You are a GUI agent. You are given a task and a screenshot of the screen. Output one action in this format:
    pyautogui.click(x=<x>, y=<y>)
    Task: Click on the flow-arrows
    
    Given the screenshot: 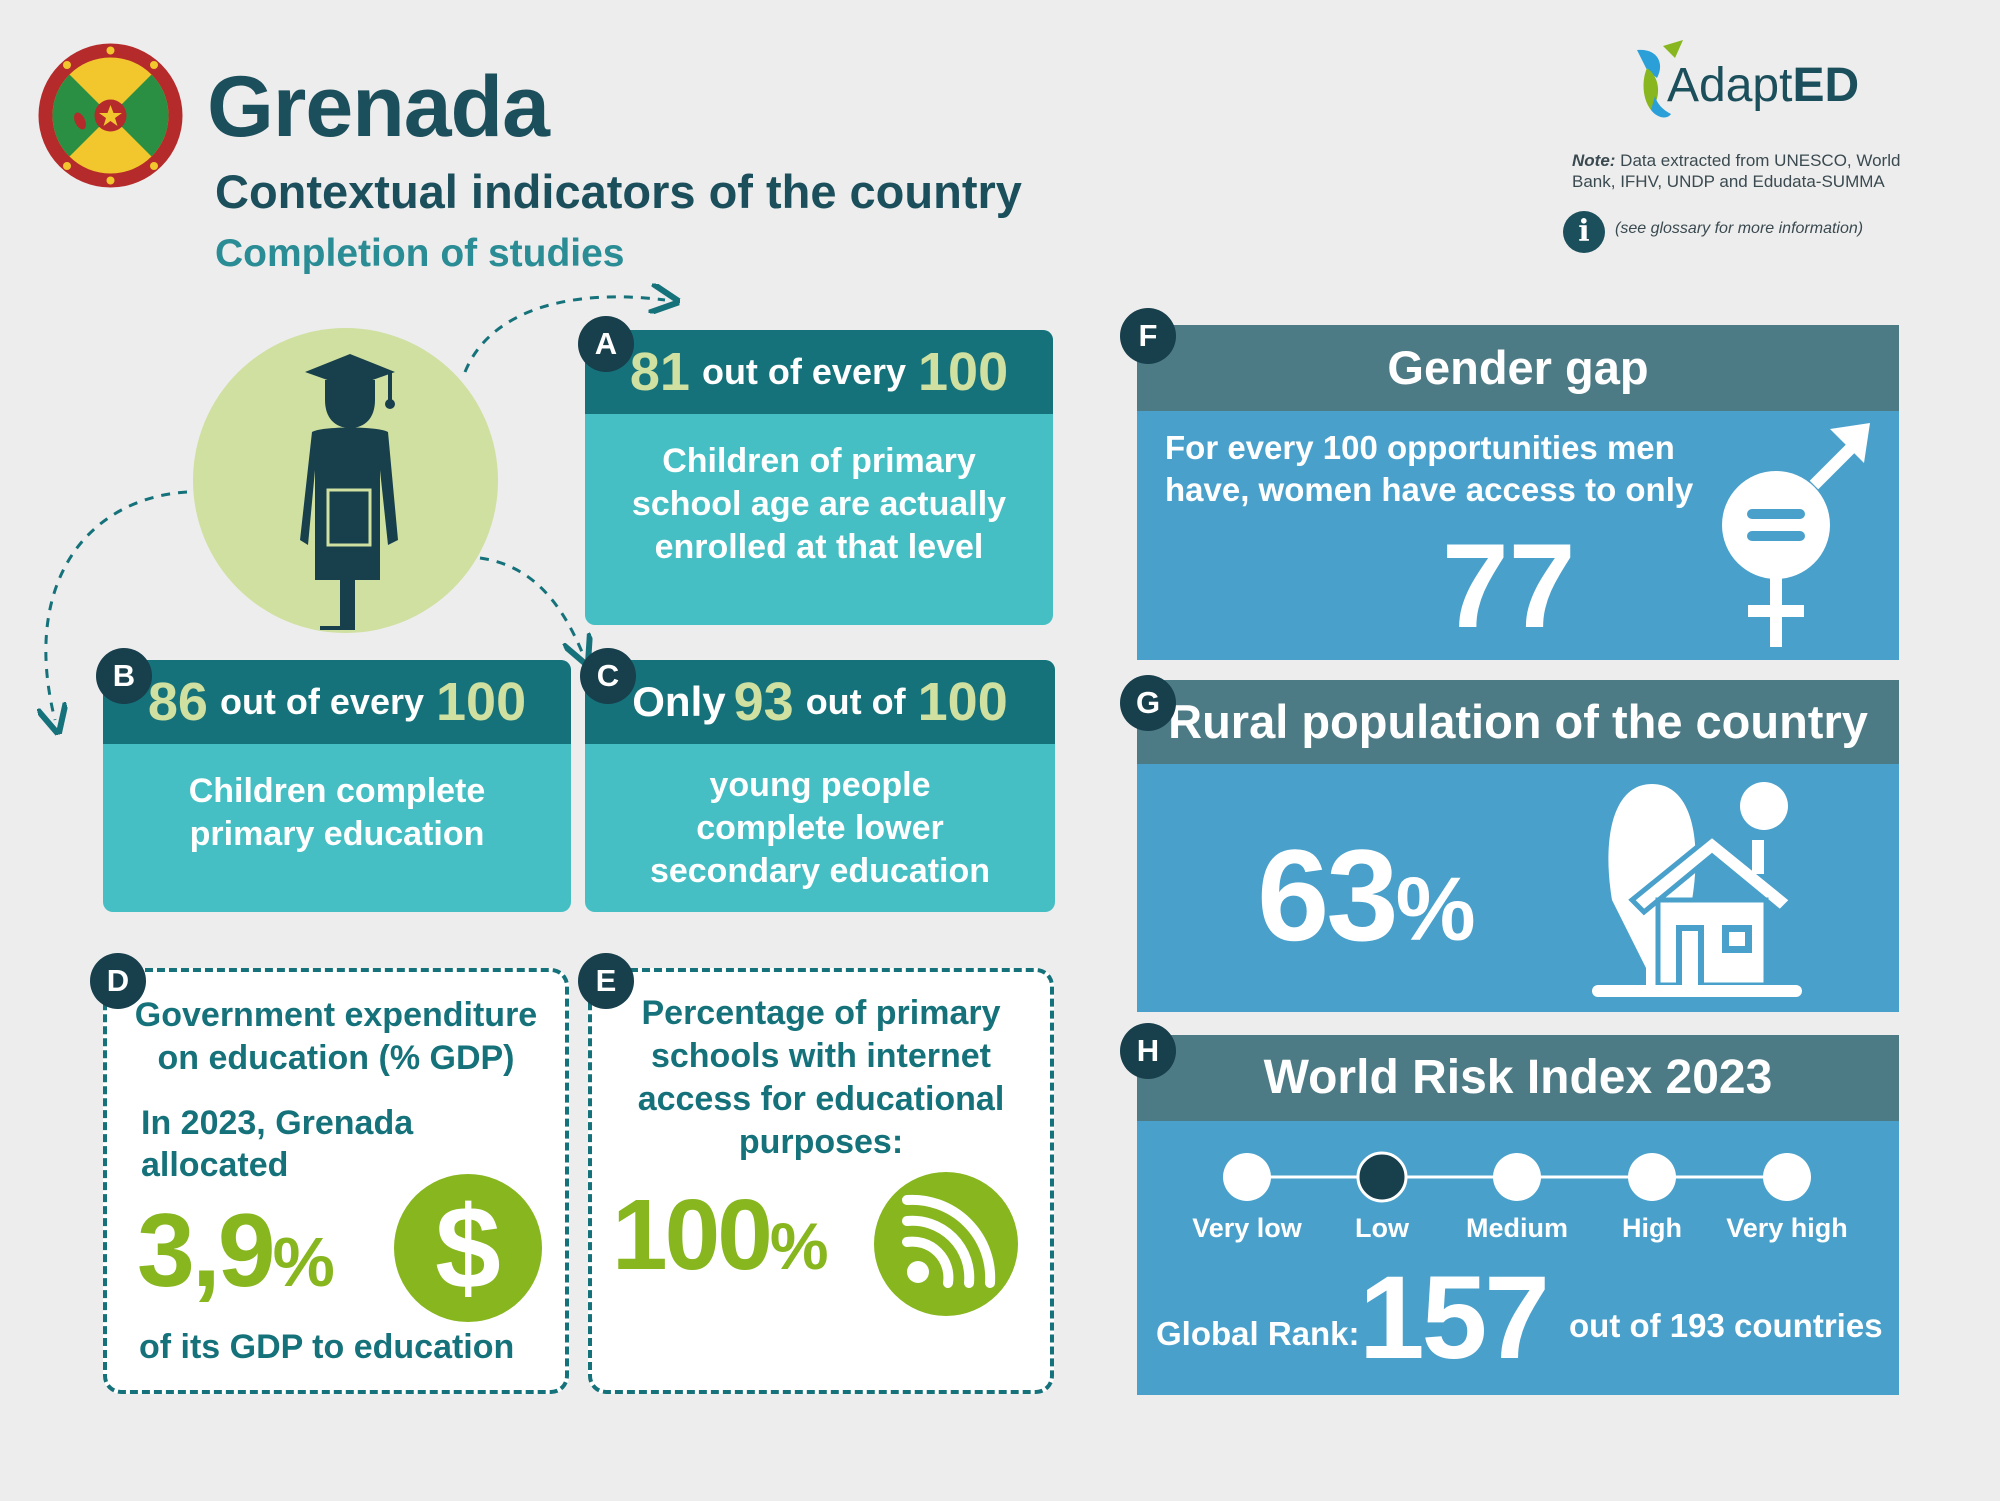 What is the action you would take?
    pyautogui.click(x=350, y=500)
    